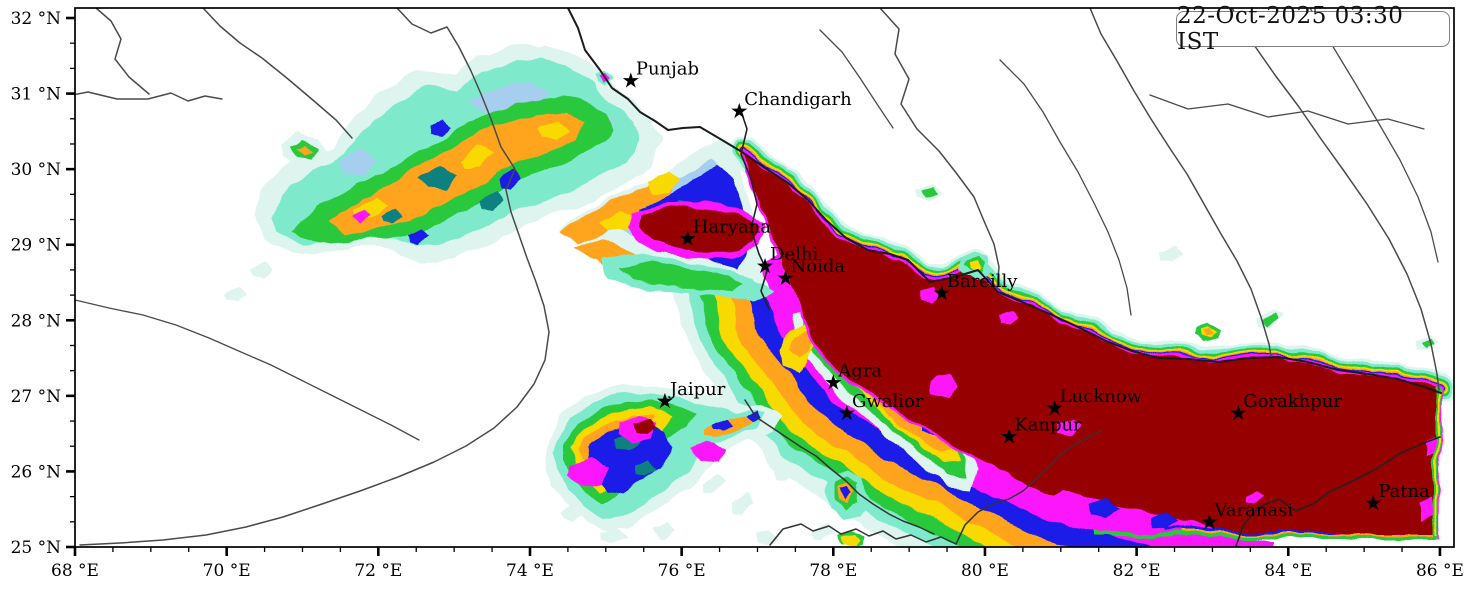 The image size is (1471, 591). Describe the element at coordinates (1292, 401) in the screenshot. I see `city-label: Gorakhpur` at that location.